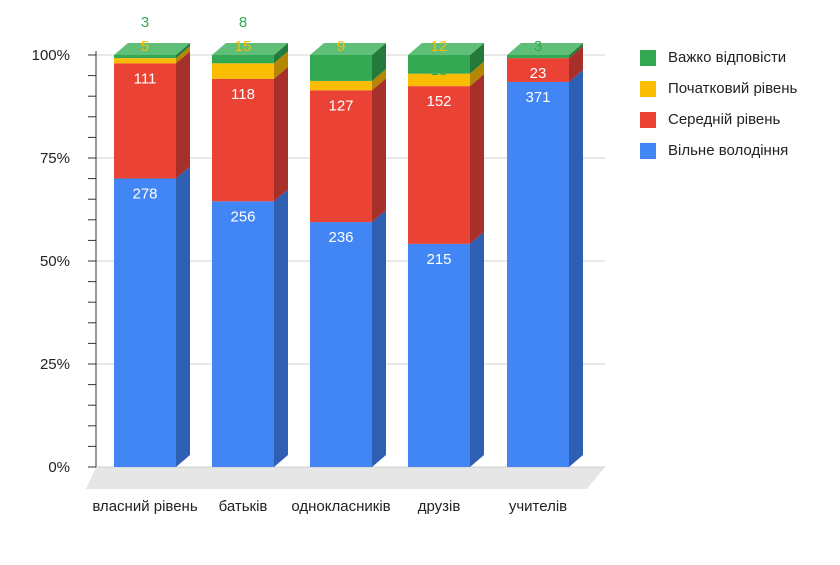 This screenshot has height=565, width=840. Describe the element at coordinates (439, 70) in the screenshot. I see `data-label: 18` at that location.